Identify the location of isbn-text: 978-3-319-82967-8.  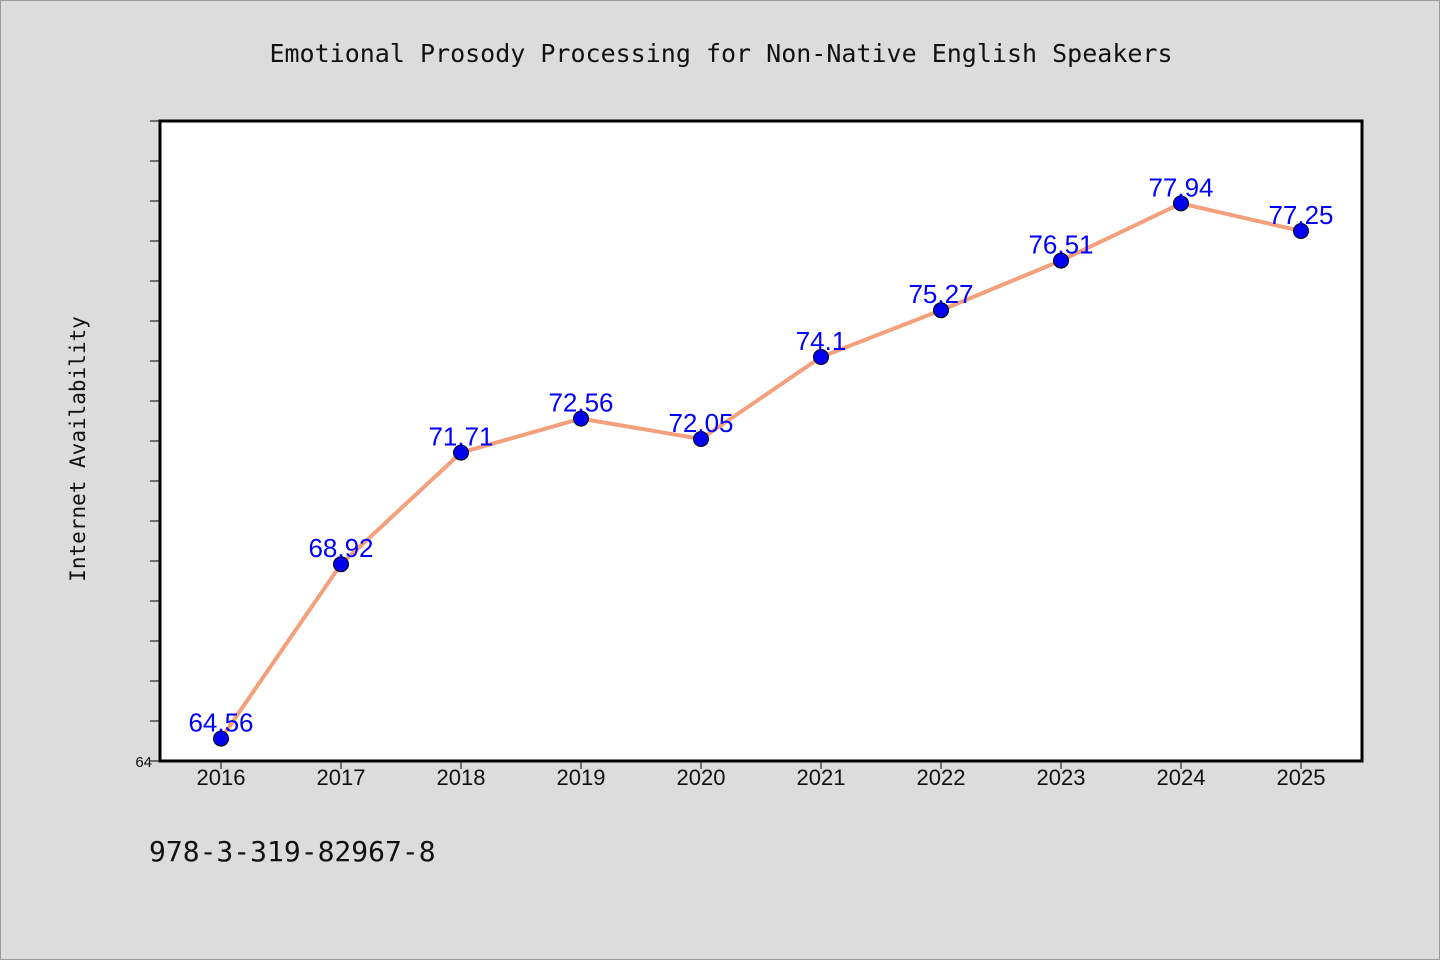
(292, 851).